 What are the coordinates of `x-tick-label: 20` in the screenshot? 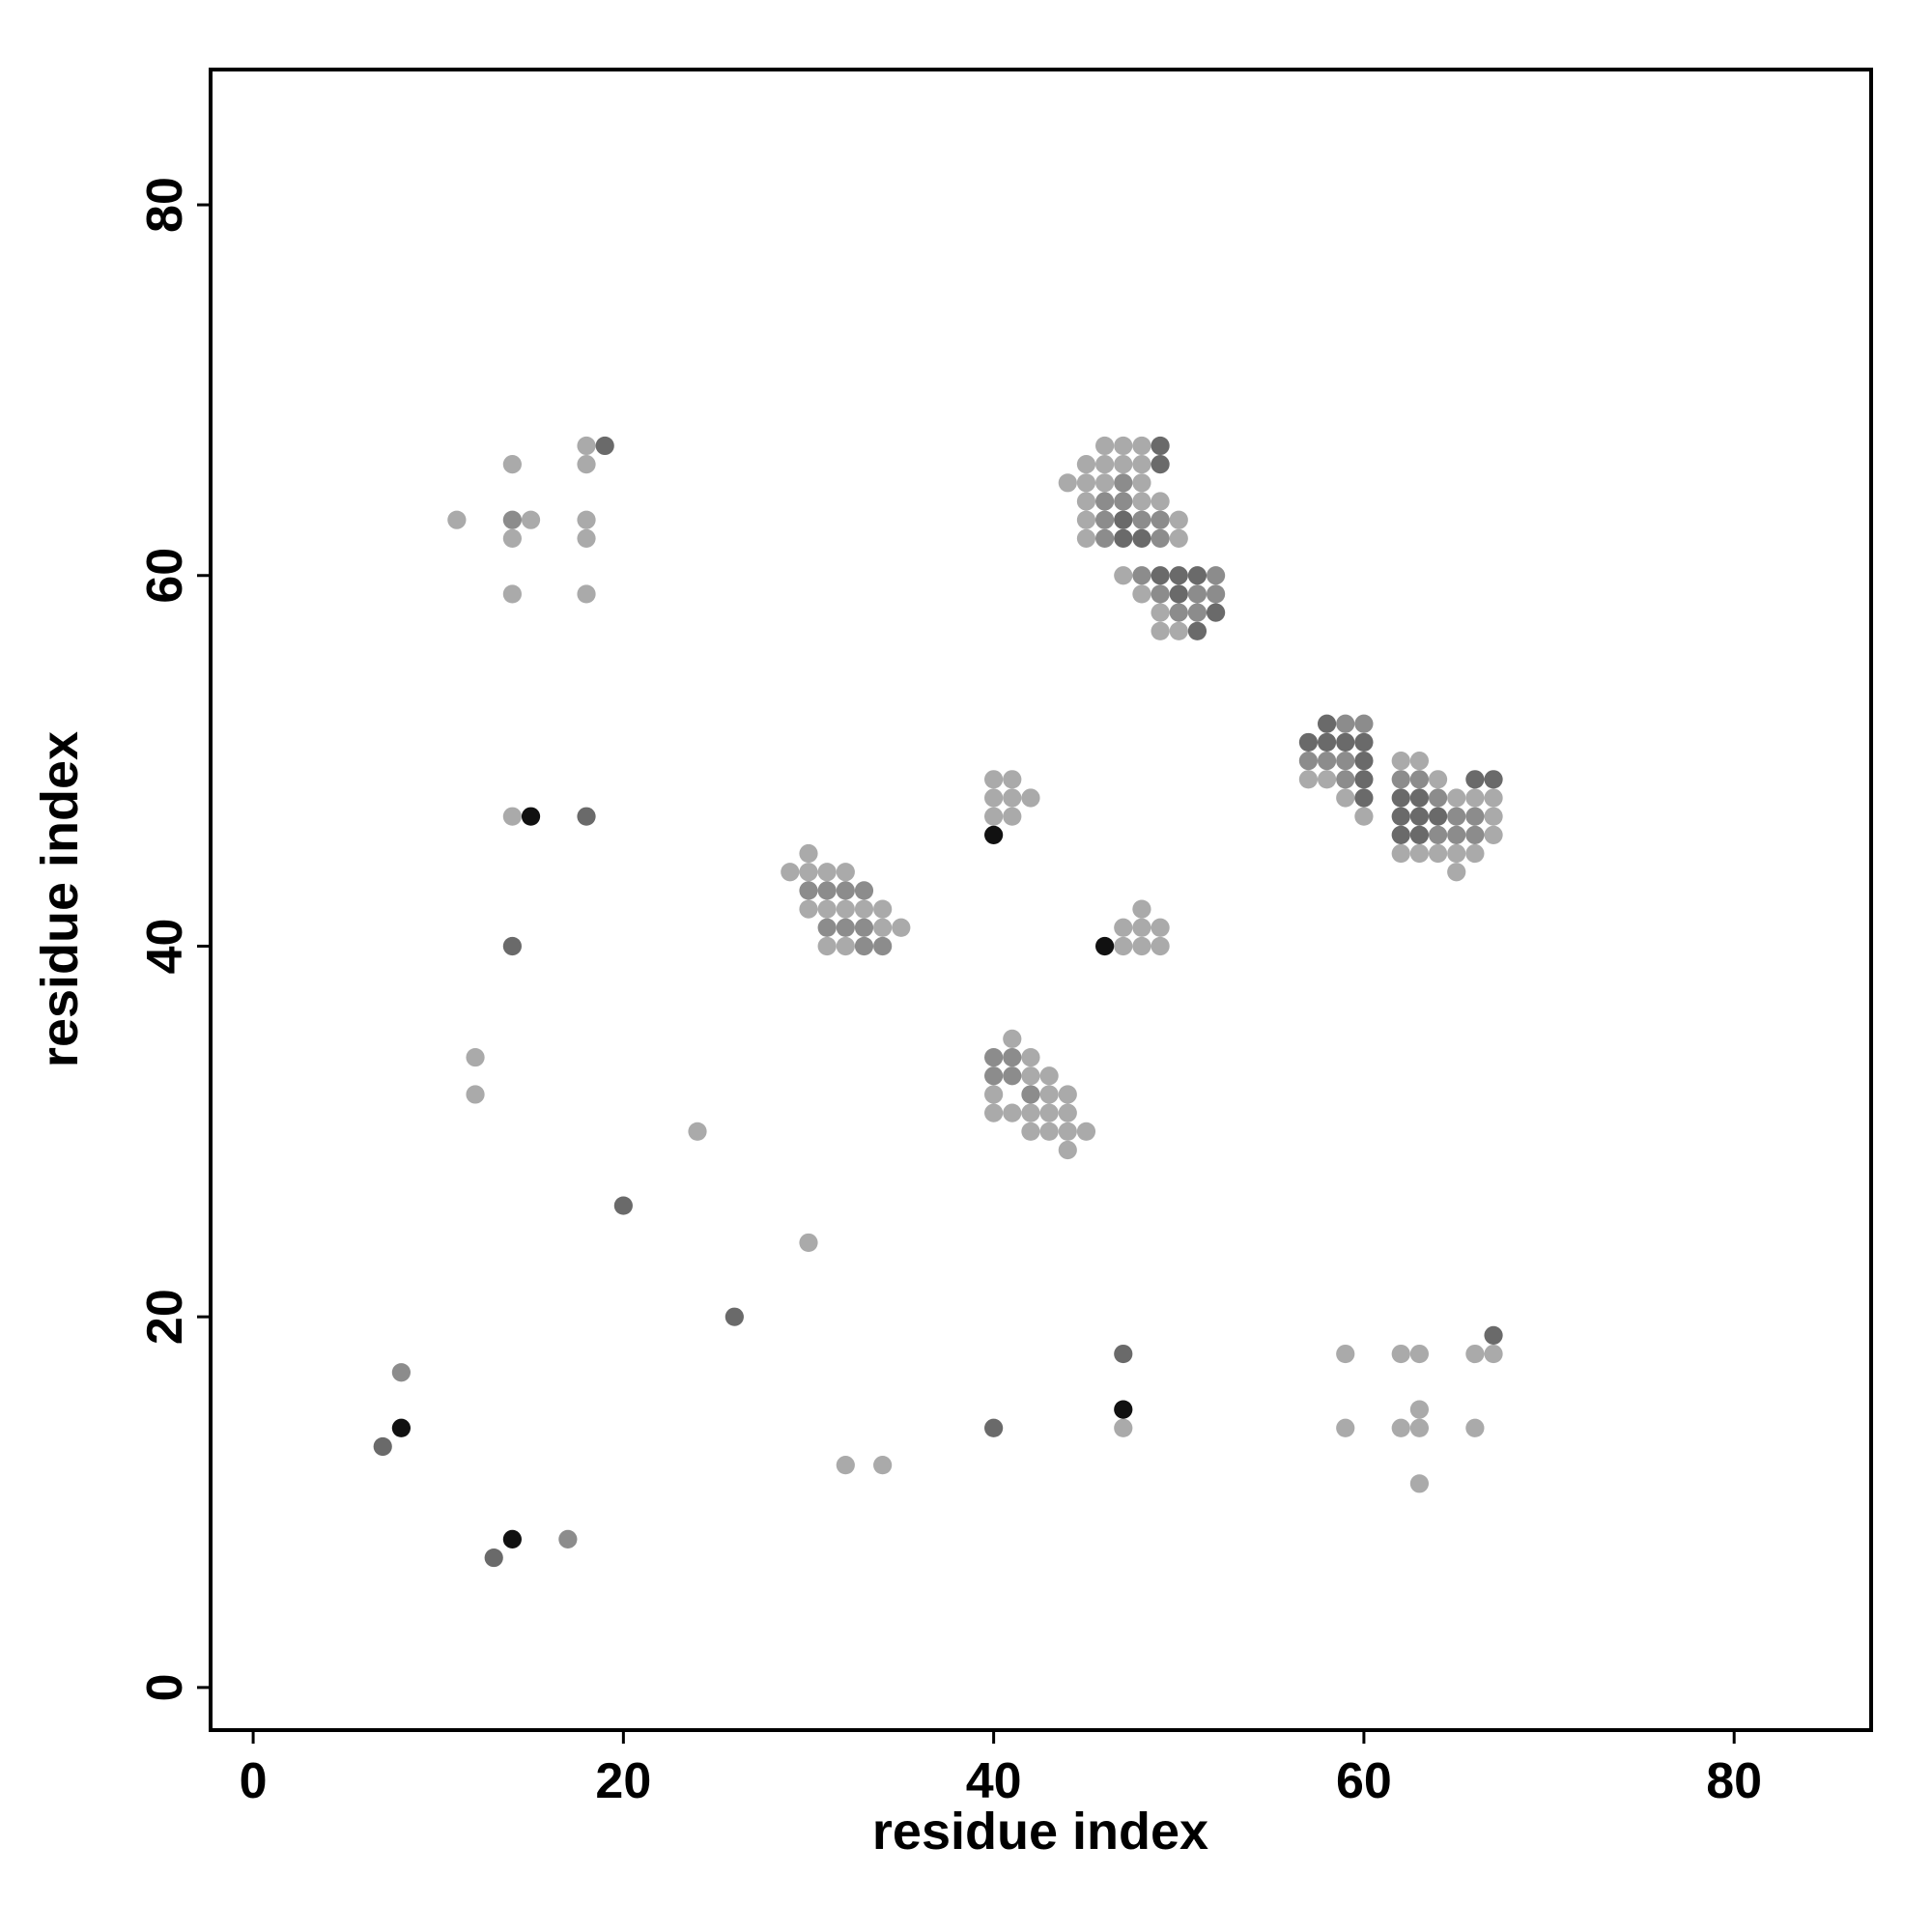 It's located at (623, 1781).